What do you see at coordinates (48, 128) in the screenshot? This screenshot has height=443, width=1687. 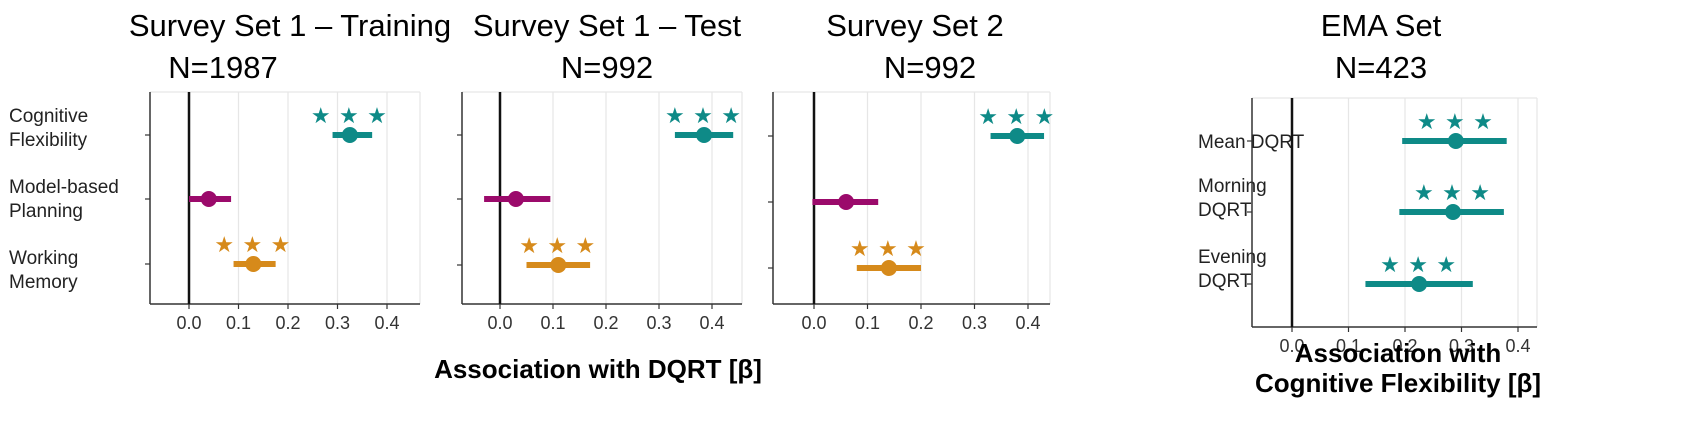 I see `y-label-cognitive-flexibility: Cognitive Flexibility` at bounding box center [48, 128].